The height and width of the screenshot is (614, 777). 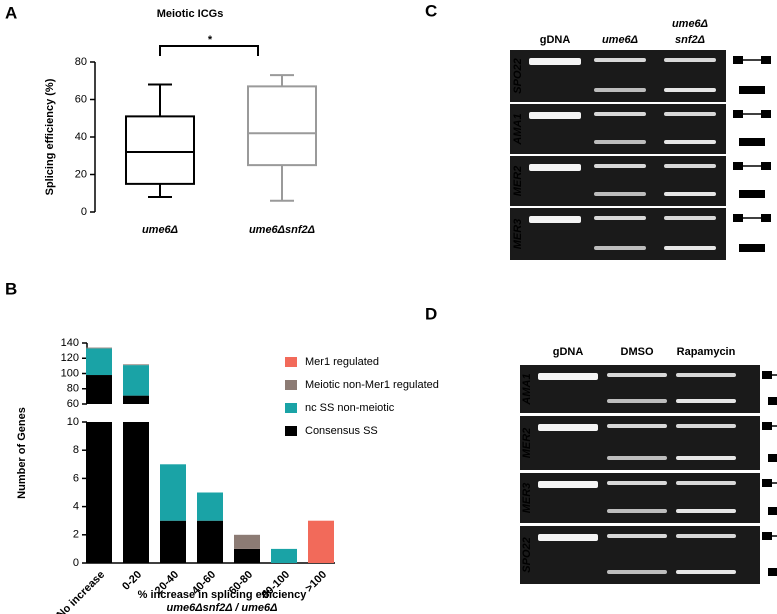 What do you see at coordinates (690, 40) in the screenshot?
I see `lane-label: snf2Δ` at bounding box center [690, 40].